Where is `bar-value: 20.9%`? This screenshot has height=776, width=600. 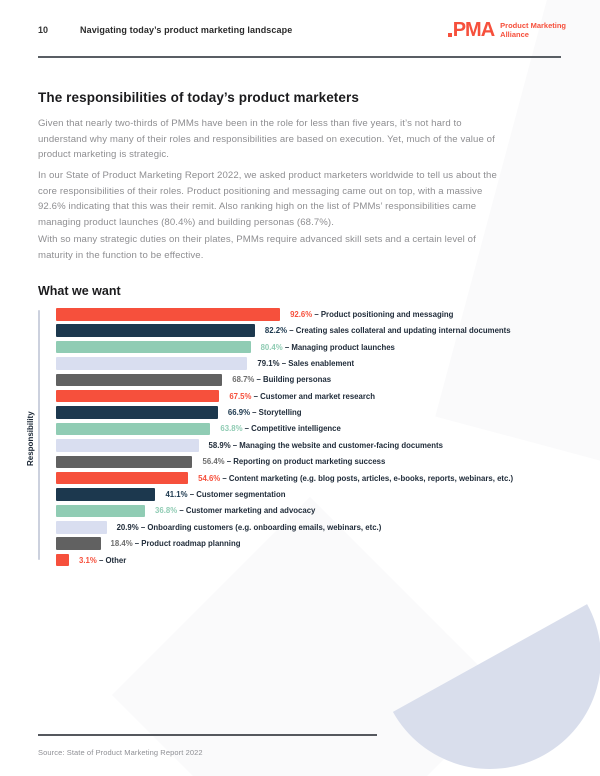 bar-value: 20.9% is located at coordinates (127, 527).